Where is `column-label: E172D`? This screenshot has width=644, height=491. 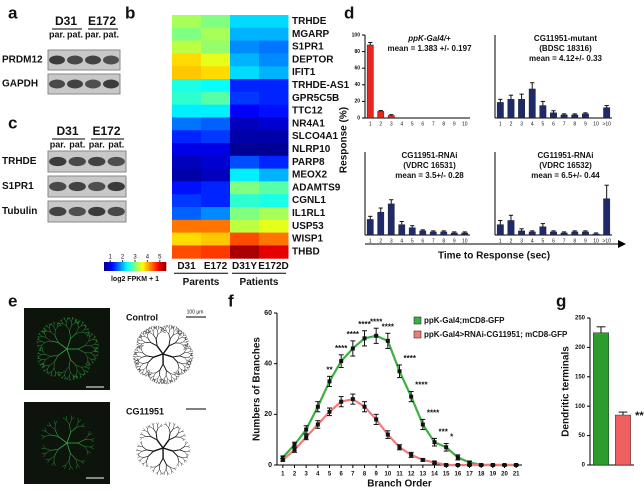
column-label: E172D is located at coordinates (273, 266).